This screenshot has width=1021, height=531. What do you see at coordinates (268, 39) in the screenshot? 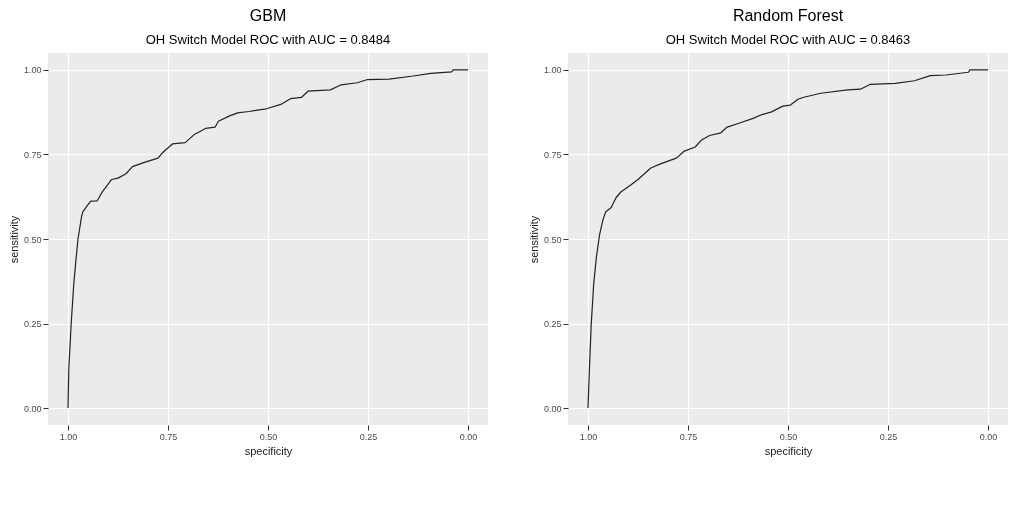
I see `chart-subtitle: OH Switch Model ROC with AUC = 0.8484` at bounding box center [268, 39].